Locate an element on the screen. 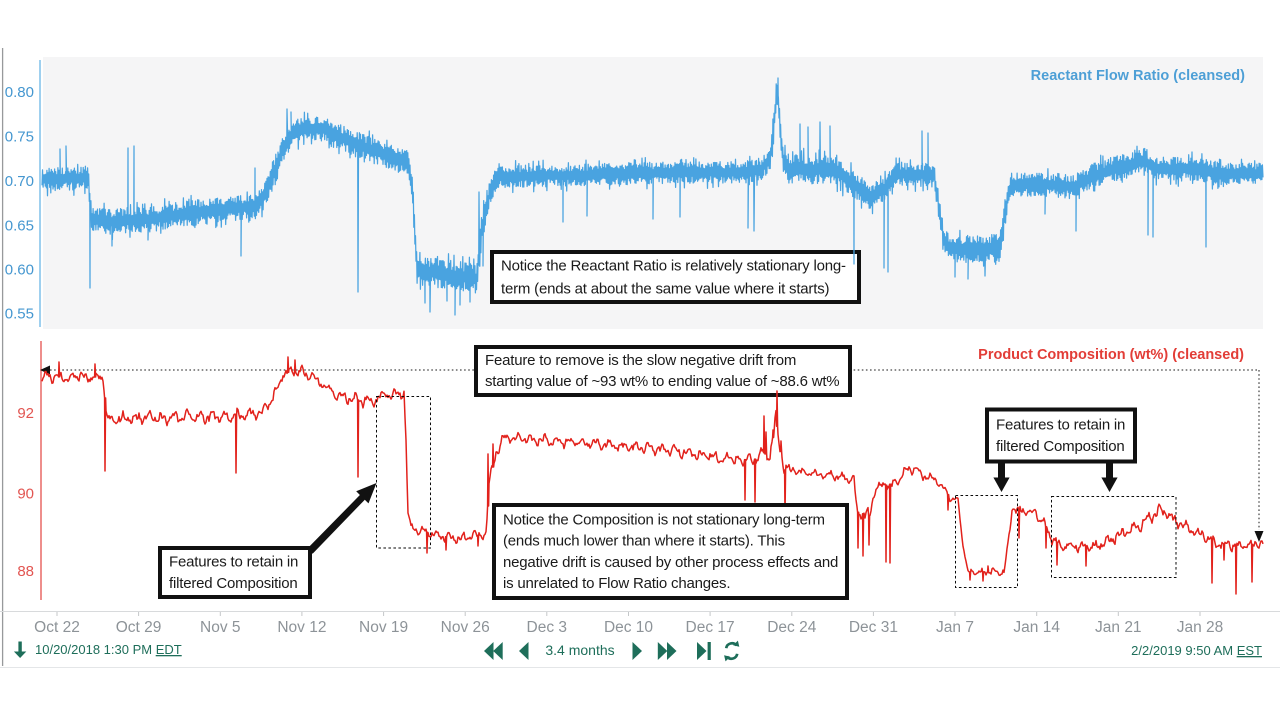 This screenshot has height=720, width=1280. svg-text: Dec 10 is located at coordinates (628, 627).